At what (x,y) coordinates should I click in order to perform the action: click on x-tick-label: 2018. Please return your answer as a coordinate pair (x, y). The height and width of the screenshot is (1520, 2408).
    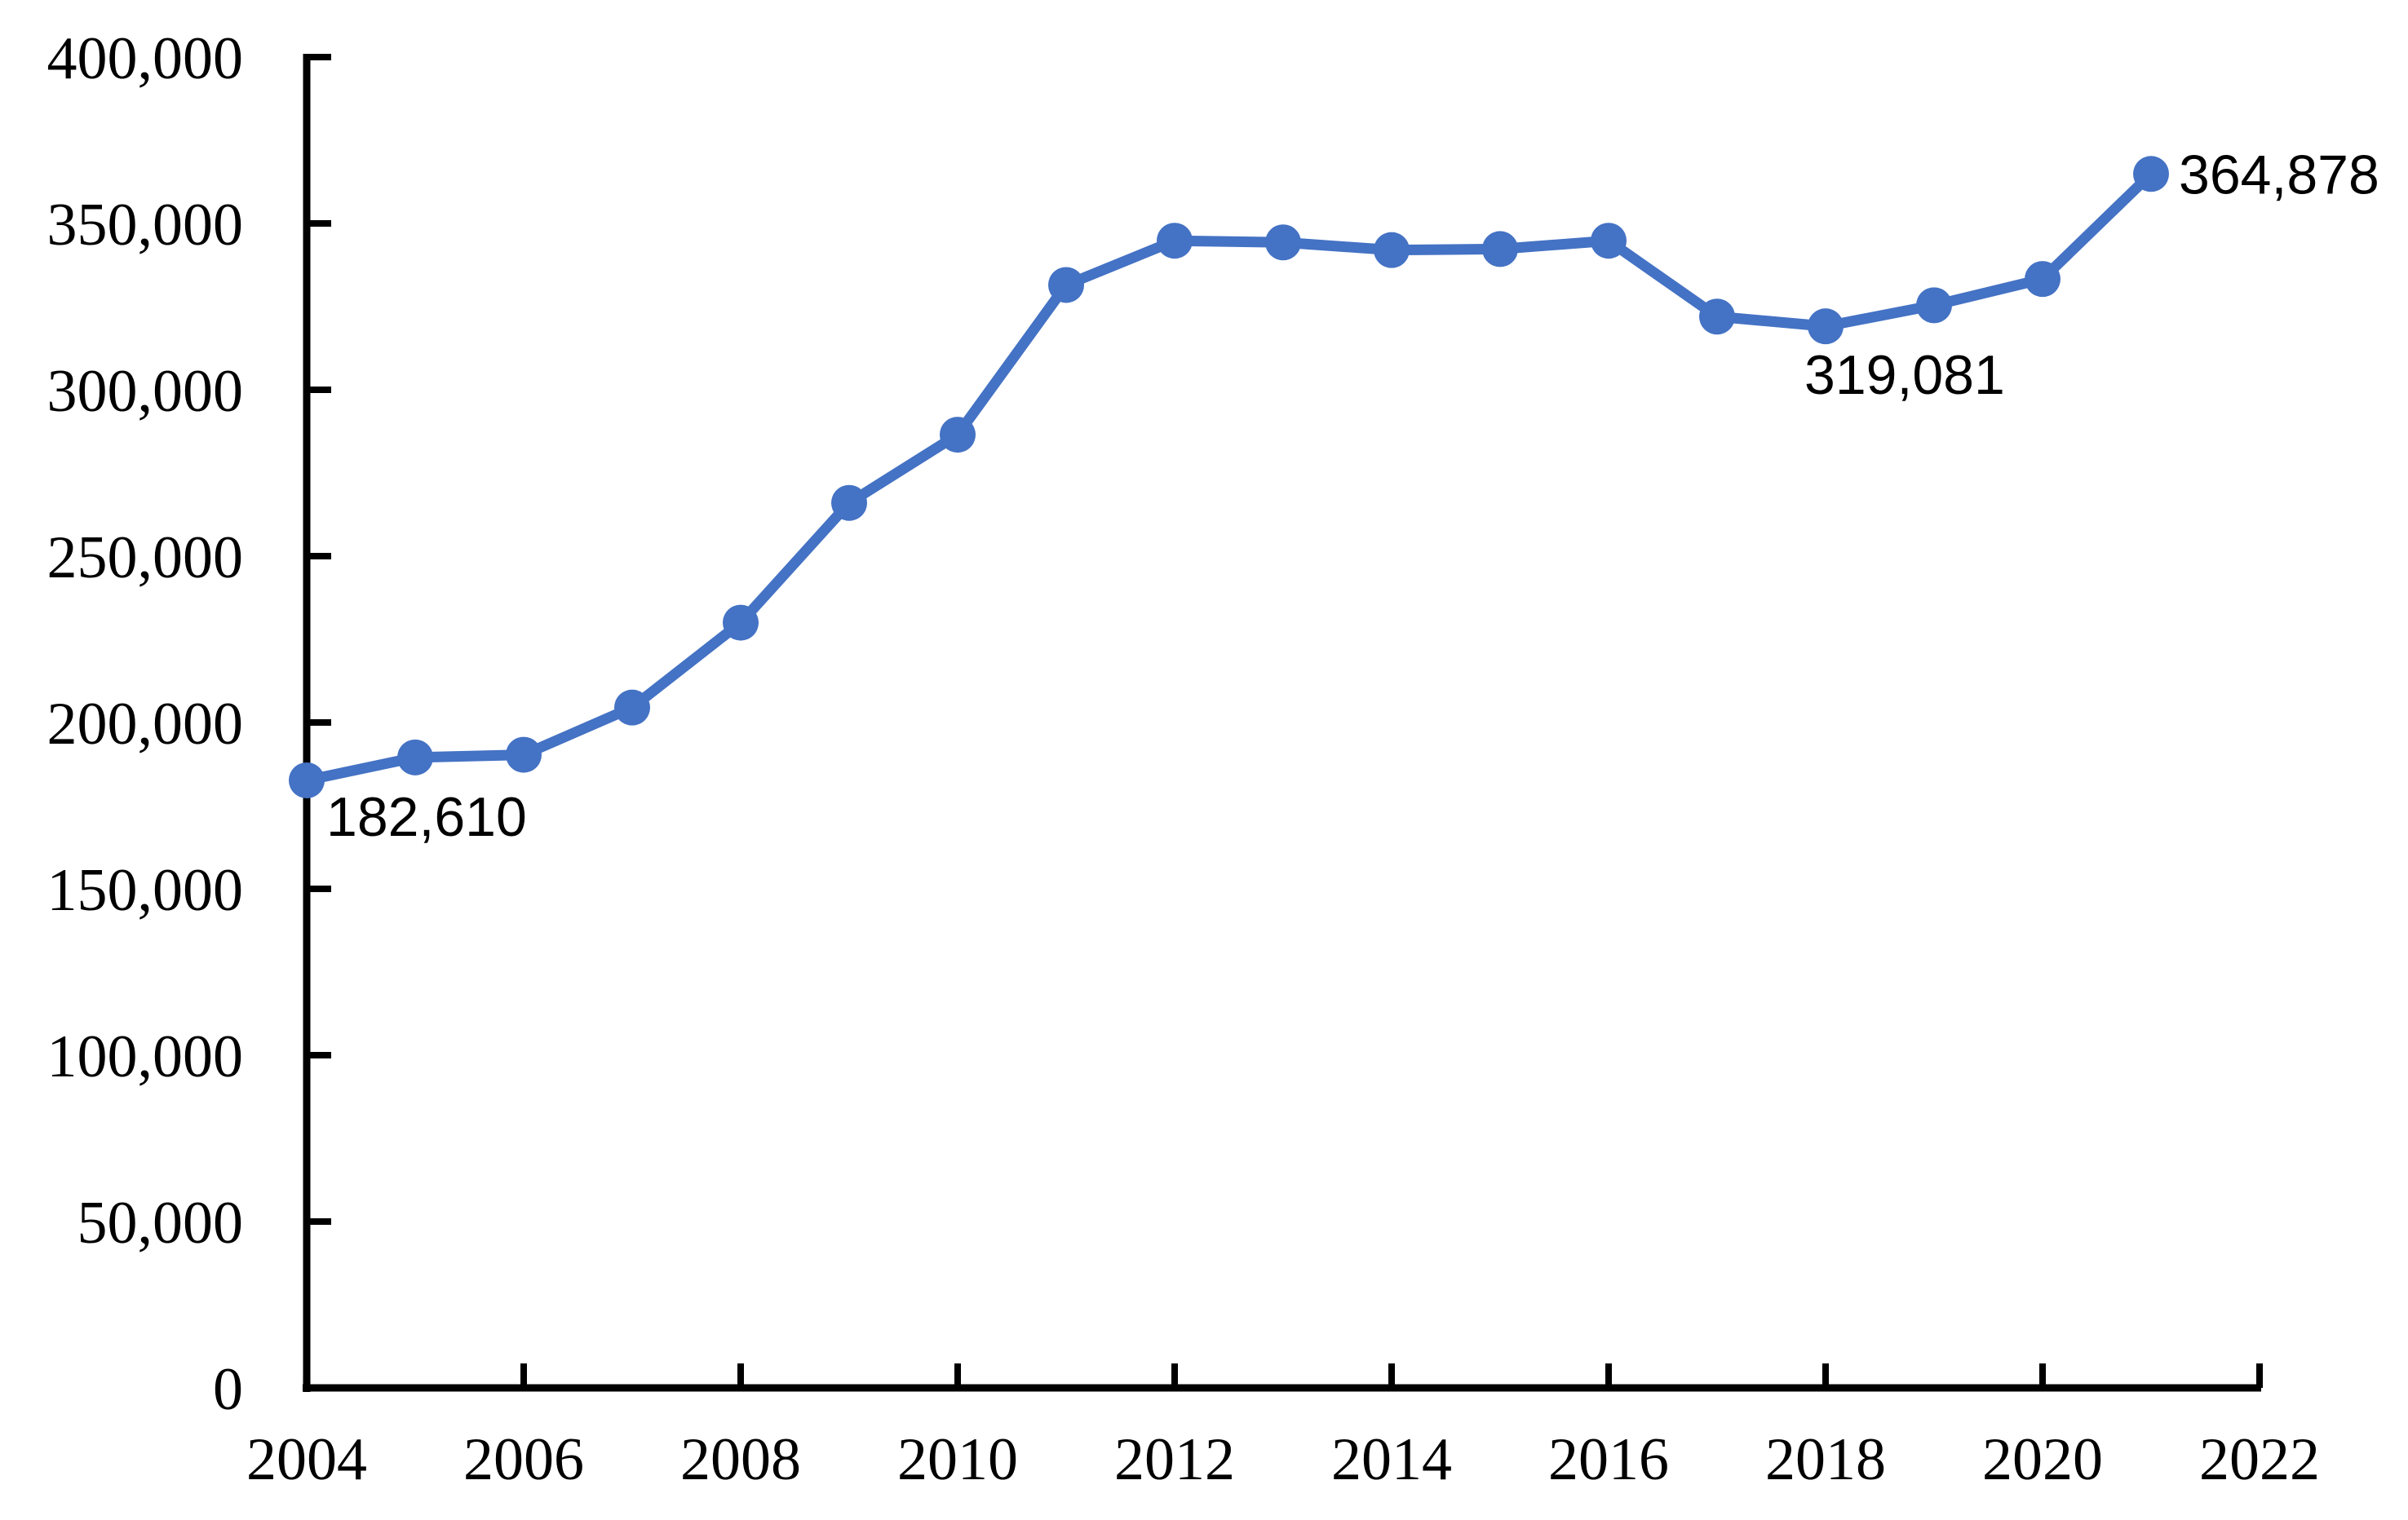
    Looking at the image, I should click on (1825, 1460).